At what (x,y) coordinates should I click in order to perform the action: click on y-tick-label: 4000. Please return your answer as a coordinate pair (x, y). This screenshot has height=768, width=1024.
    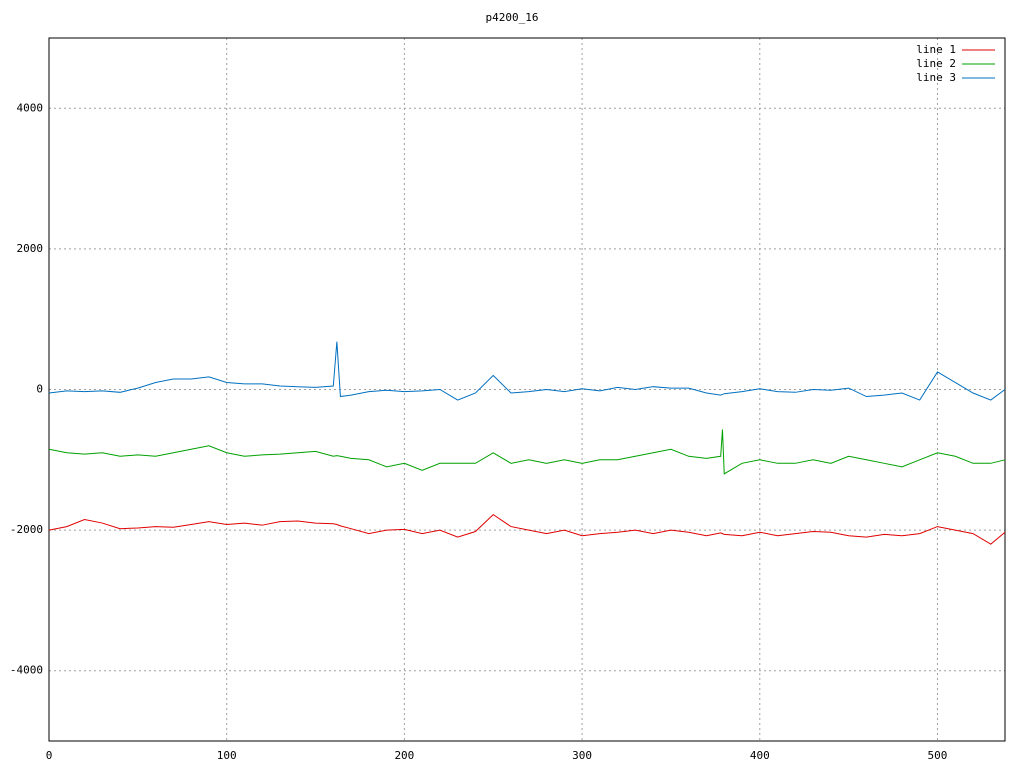
    Looking at the image, I should click on (30, 107).